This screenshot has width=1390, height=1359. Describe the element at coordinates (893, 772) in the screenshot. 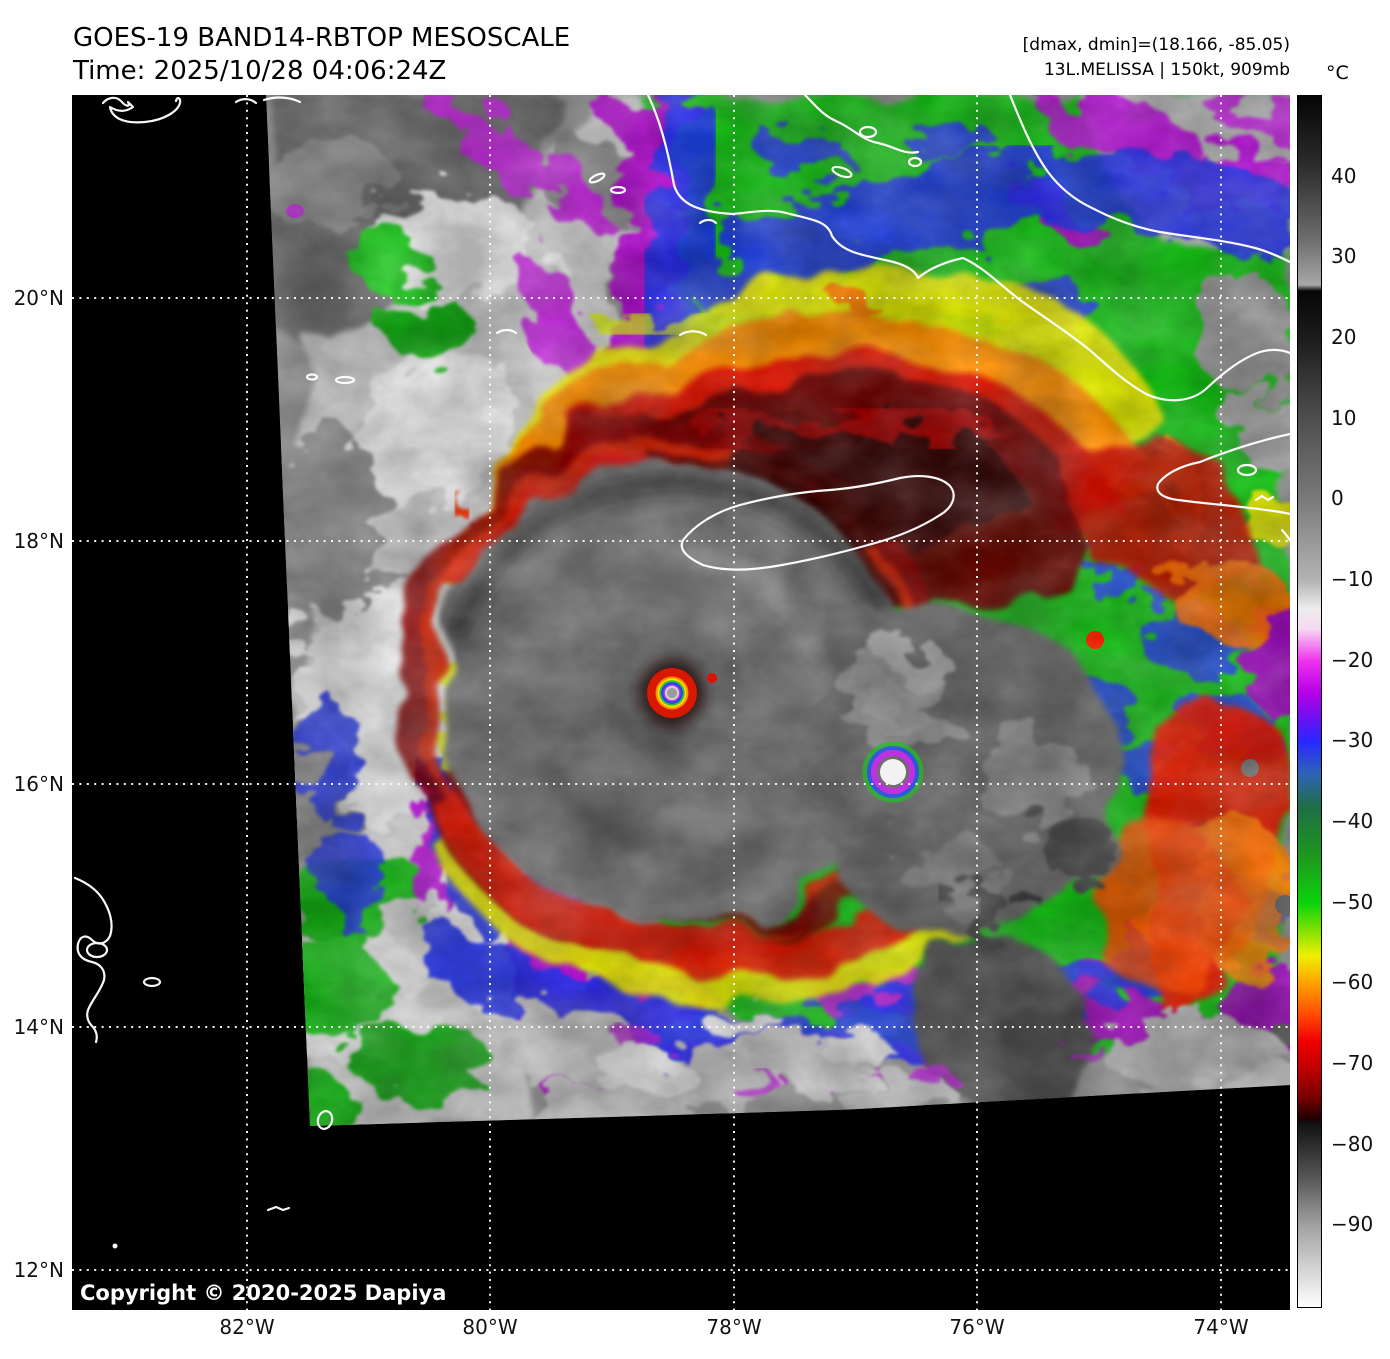

I see `cold-spot` at that location.